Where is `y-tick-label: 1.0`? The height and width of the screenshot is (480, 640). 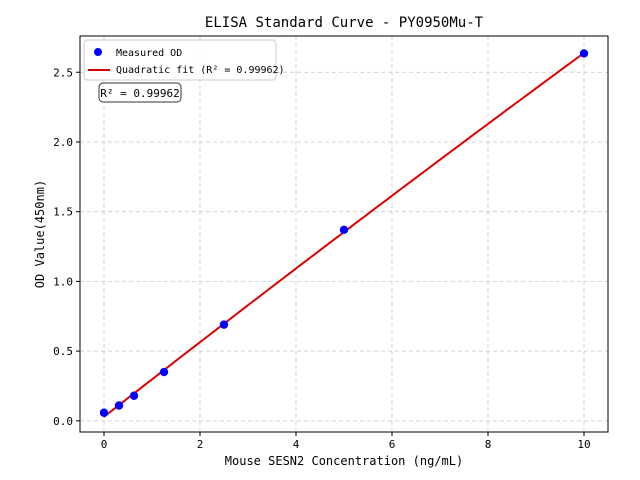 y-tick-label: 1.0 is located at coordinates (63, 281).